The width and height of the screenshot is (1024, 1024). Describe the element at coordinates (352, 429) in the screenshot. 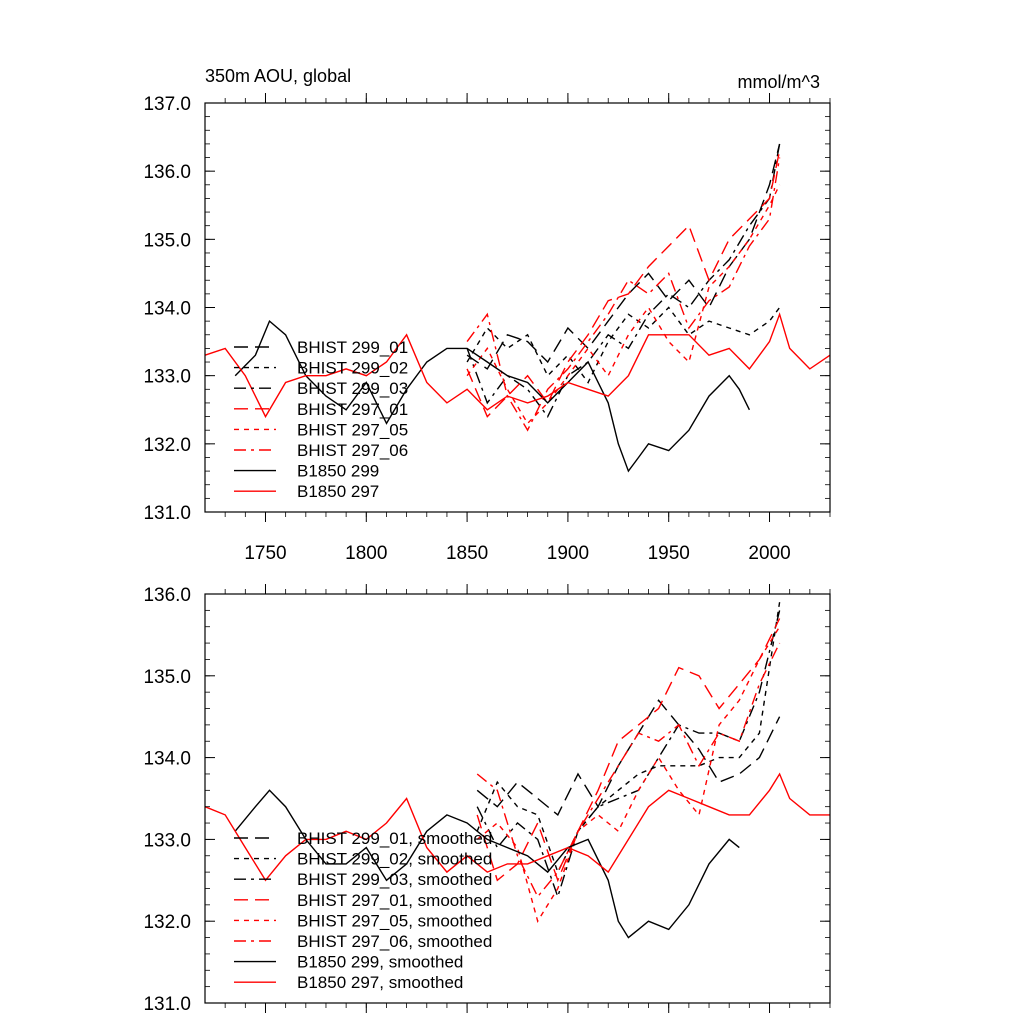

I see `top-legend-label-4: BHIST 297_05` at that location.